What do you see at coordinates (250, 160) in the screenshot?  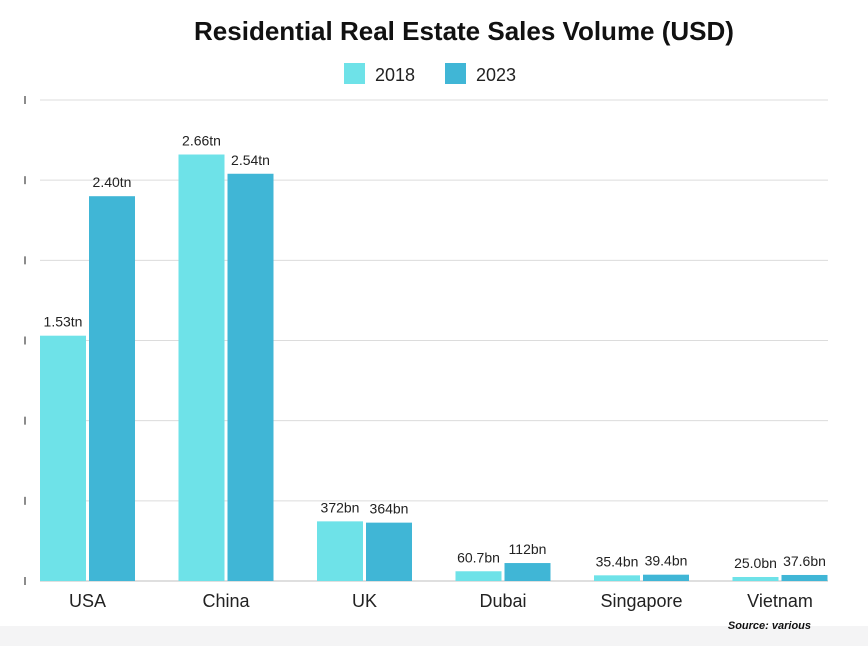 I see `data-label-china-2023: 2.54tn` at bounding box center [250, 160].